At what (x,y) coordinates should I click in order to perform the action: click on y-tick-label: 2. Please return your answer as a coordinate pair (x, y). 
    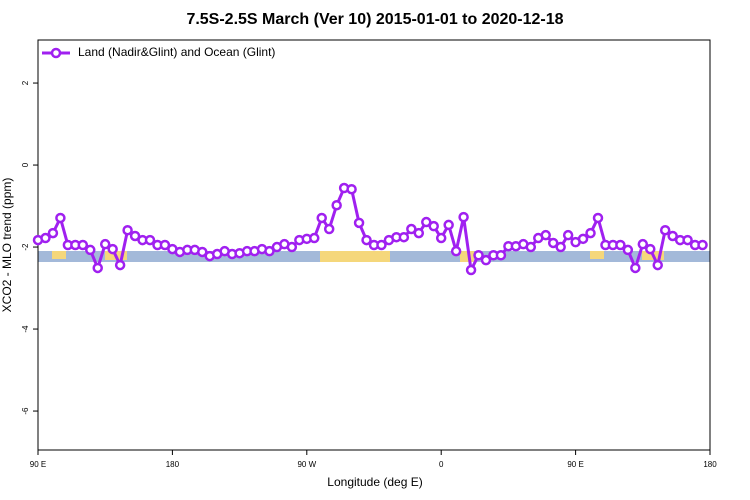
    Looking at the image, I should click on (25, 82).